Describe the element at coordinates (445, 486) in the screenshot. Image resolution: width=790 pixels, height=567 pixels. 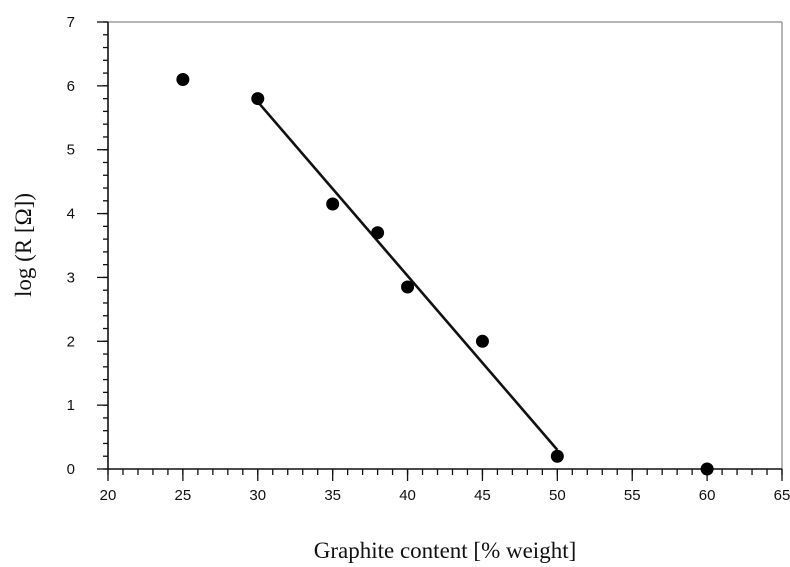
I see `x-axis-ticks: 20 25 30 35 40 45 50 55 60 65` at that location.